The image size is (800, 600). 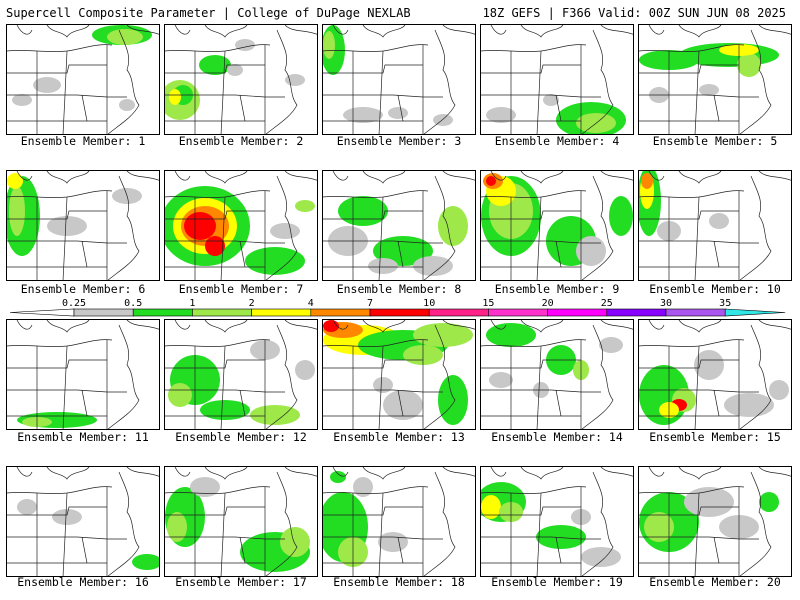 What do you see at coordinates (399, 289) in the screenshot?
I see `ensemble-member-label: Ensemble Member: 8` at bounding box center [399, 289].